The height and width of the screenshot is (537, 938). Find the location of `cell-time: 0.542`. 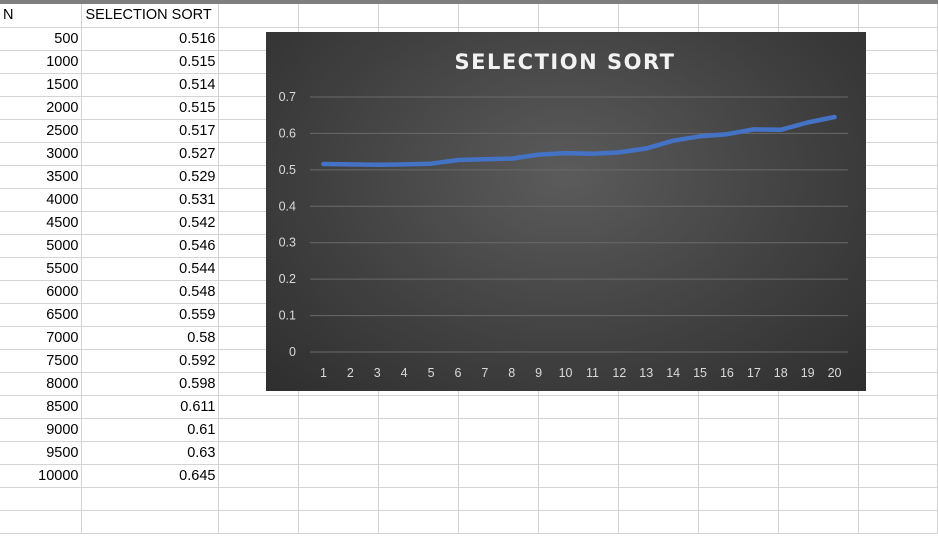

cell-time: 0.542 is located at coordinates (150, 223).